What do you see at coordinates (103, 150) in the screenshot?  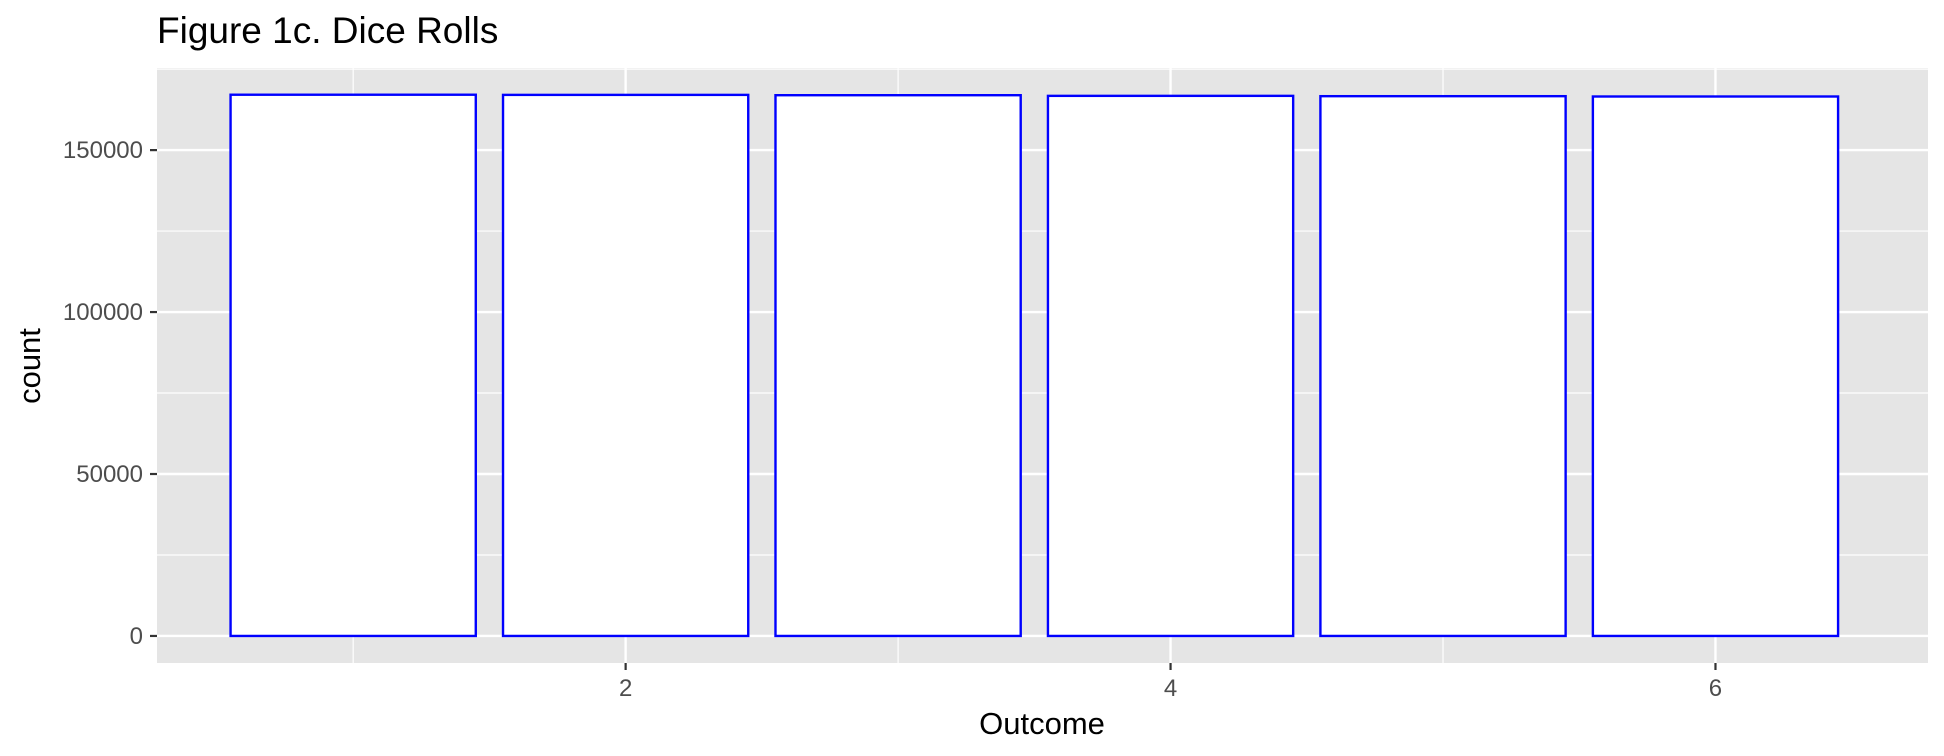 I see `y-tick-label: 150000` at bounding box center [103, 150].